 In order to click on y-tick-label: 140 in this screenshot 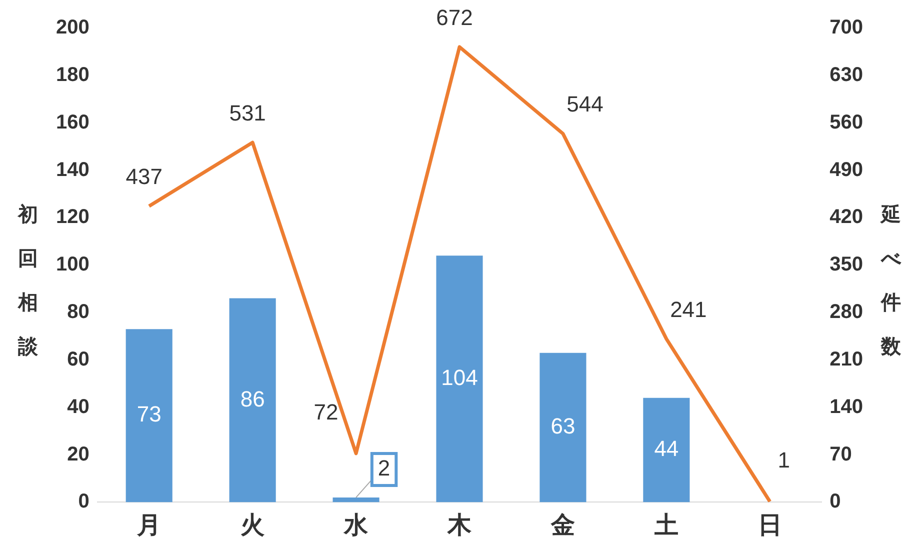, I will do `click(73, 169)`.